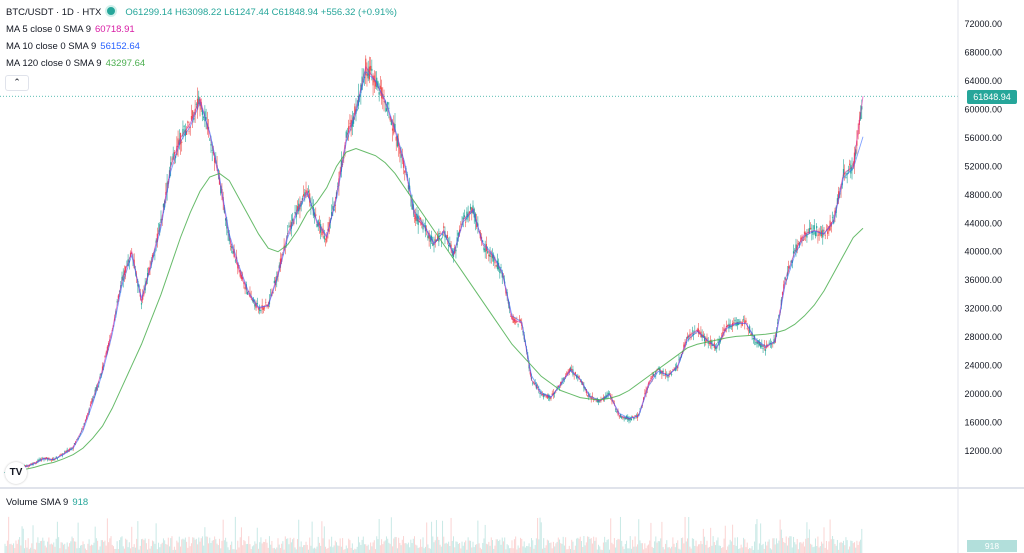 This screenshot has width=1024, height=553. What do you see at coordinates (54, 12) in the screenshot?
I see `symbol-label: BTC/USDT · 1D · HTX` at bounding box center [54, 12].